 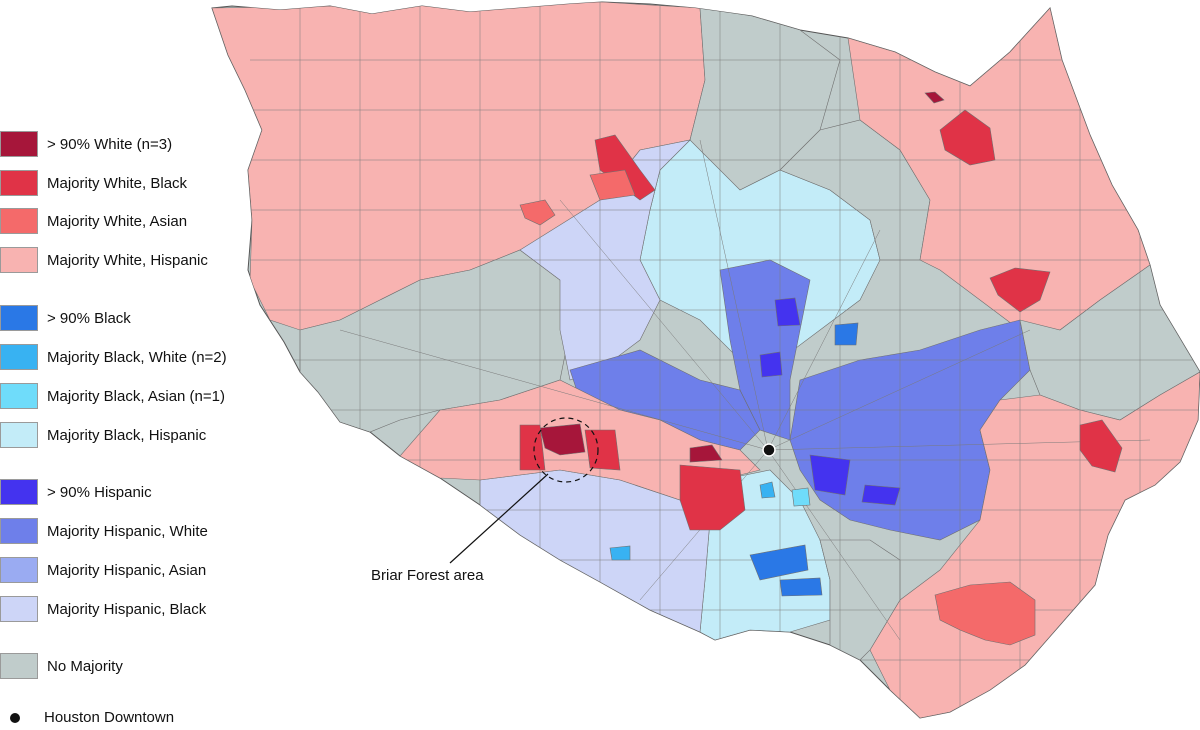 What do you see at coordinates (1101, 446) in the screenshot?
I see `tract-white-black-e` at bounding box center [1101, 446].